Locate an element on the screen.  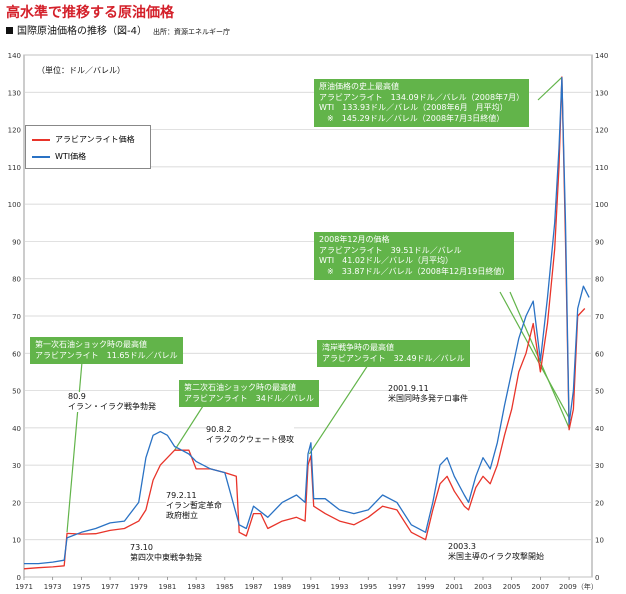
annotation-second-oil-shock: 第二次石油ショック時の最高値 アラビアンライト 34ドル／バレル is located at coordinates (249, 393).